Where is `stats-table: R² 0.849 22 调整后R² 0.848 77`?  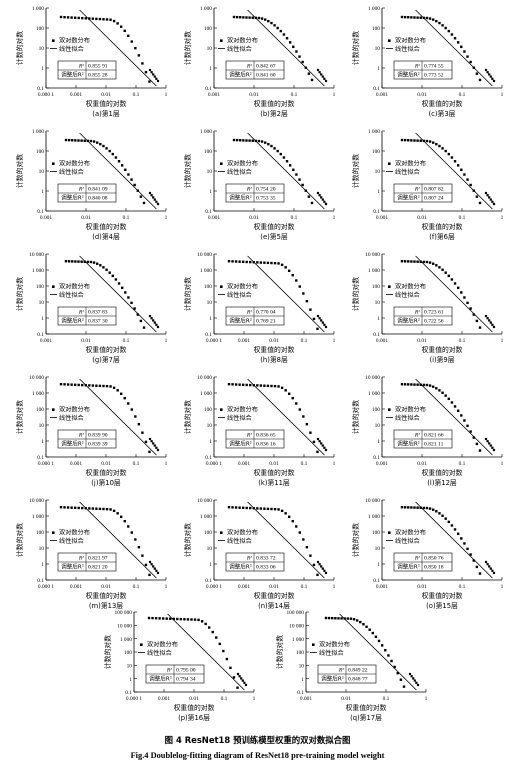 stats-table: R² 0.849 22 调整后R² 0.848 77 is located at coordinates (347, 674).